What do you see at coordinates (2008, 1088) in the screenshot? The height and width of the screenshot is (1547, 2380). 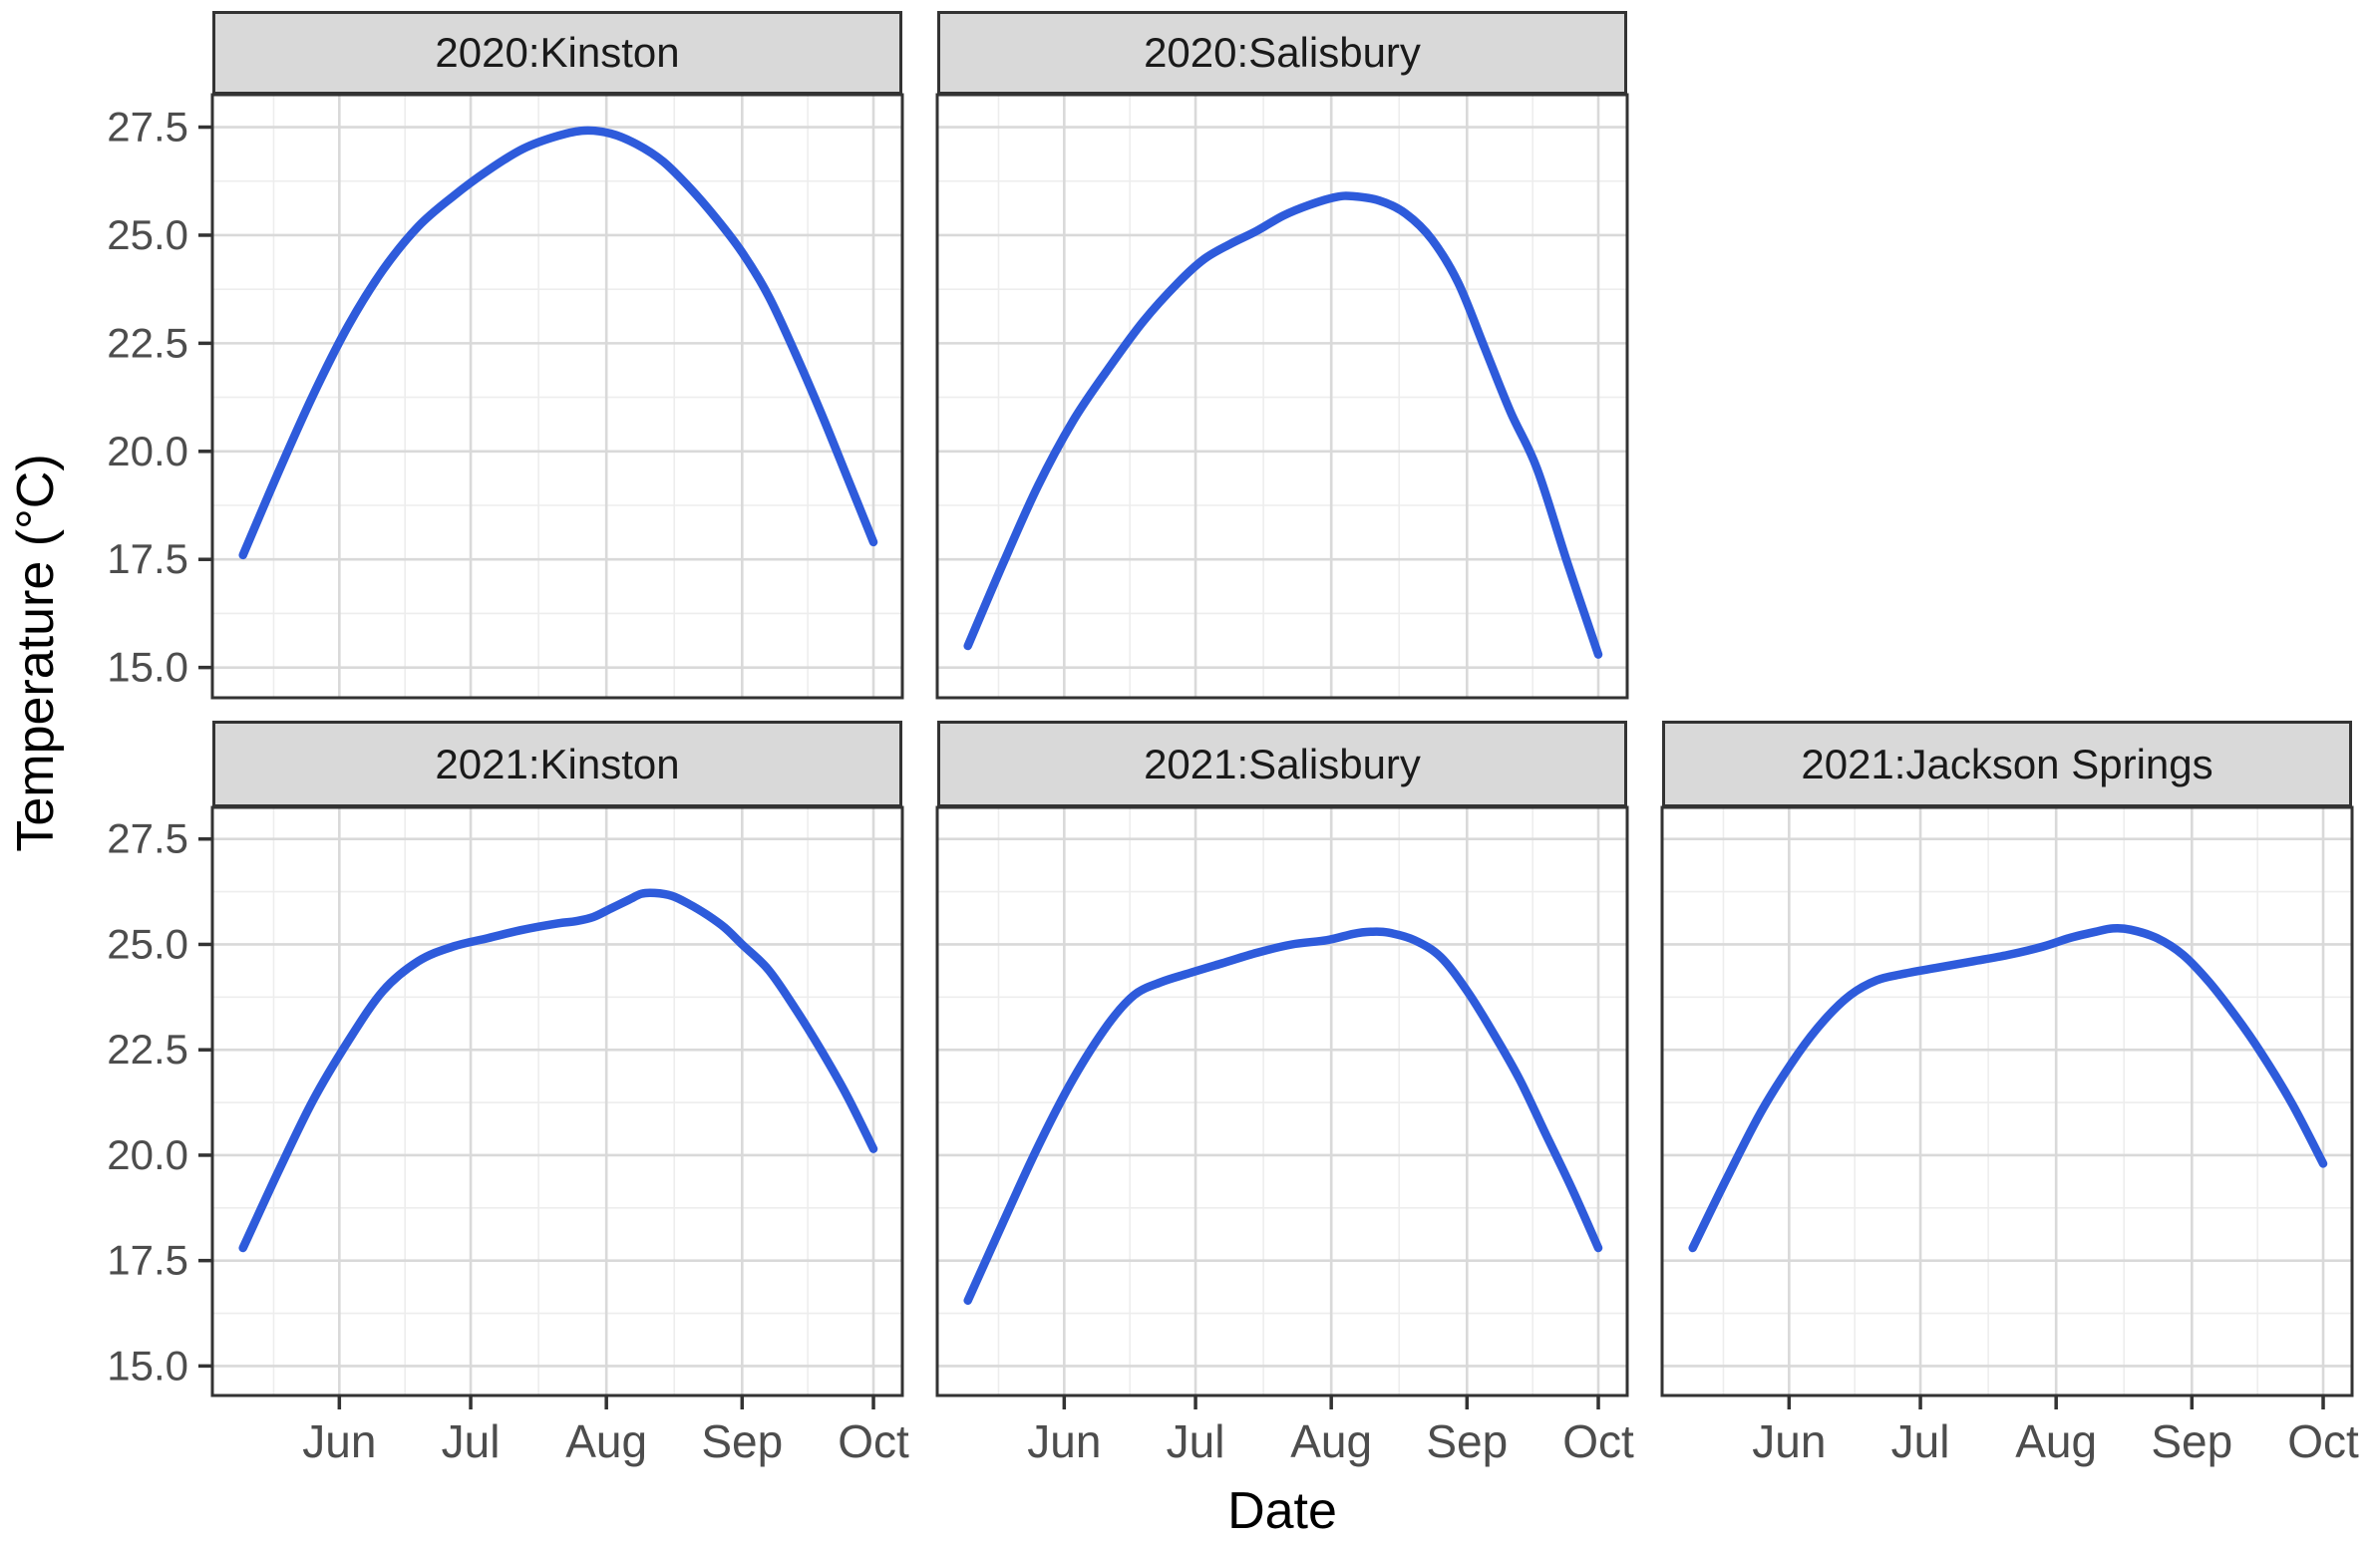 I see `smooth-line-2021-jackson-springs` at bounding box center [2008, 1088].